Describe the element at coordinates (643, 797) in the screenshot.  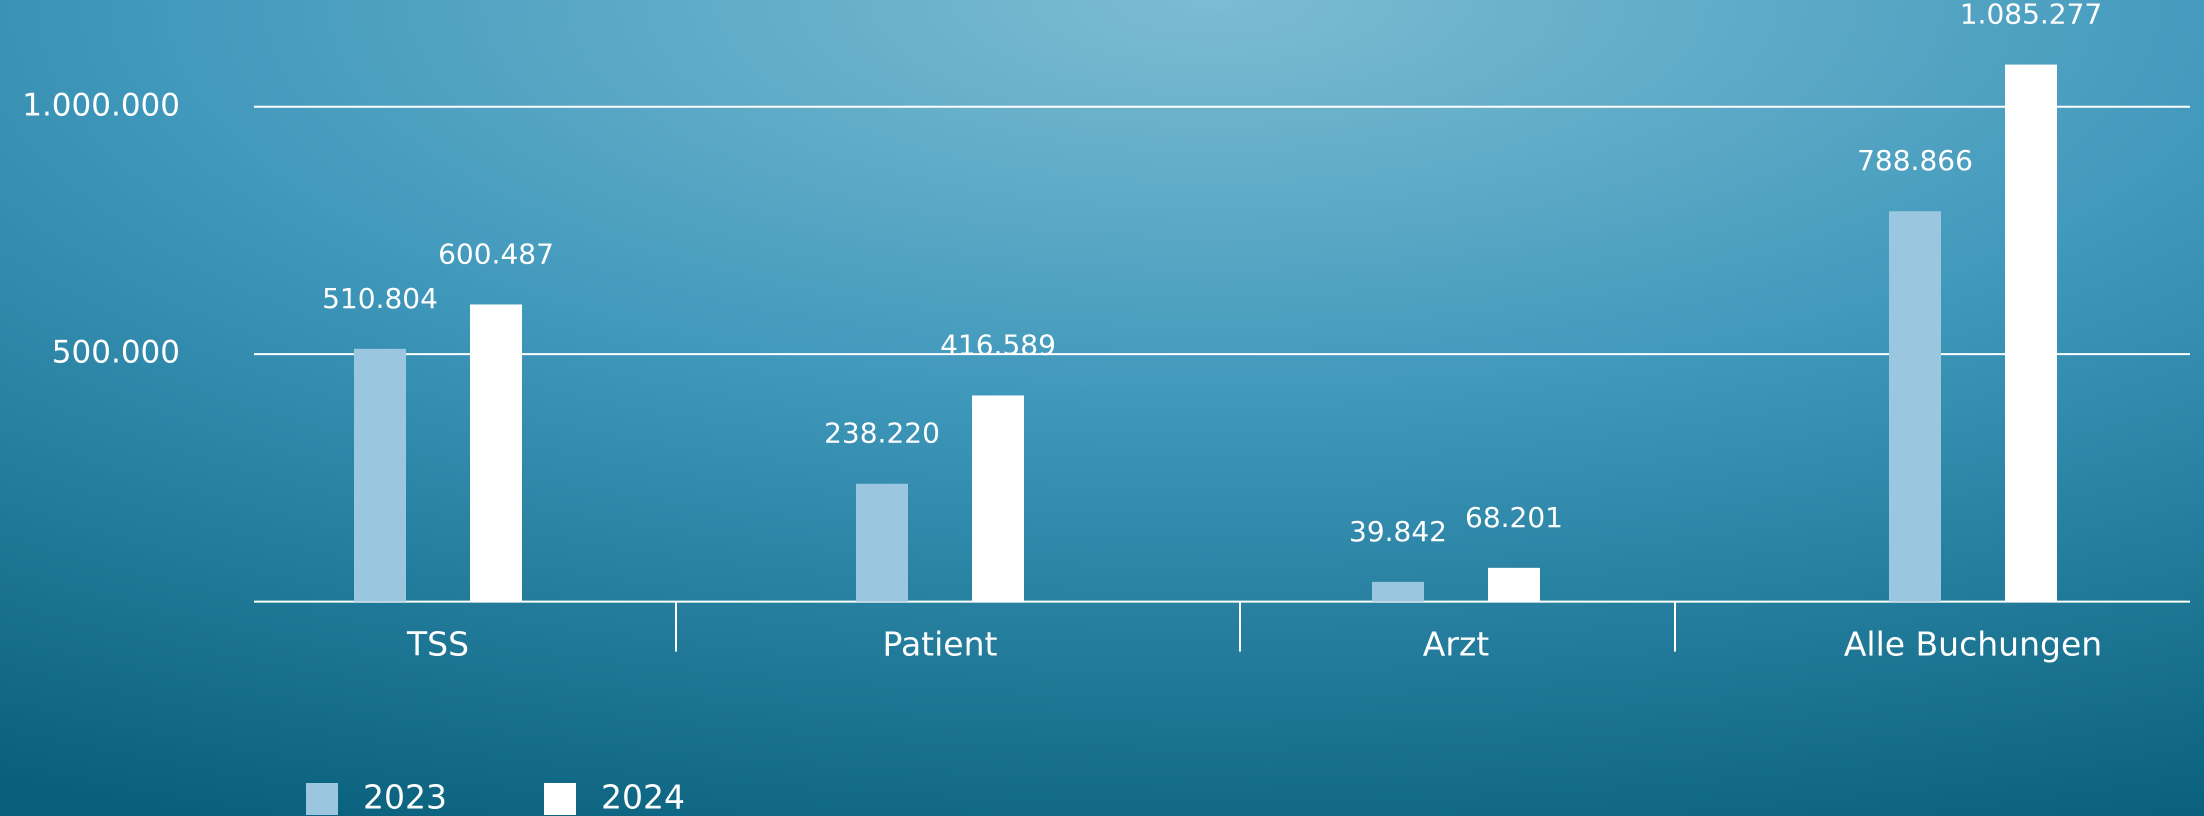
I see `legend-label: 2024` at that location.